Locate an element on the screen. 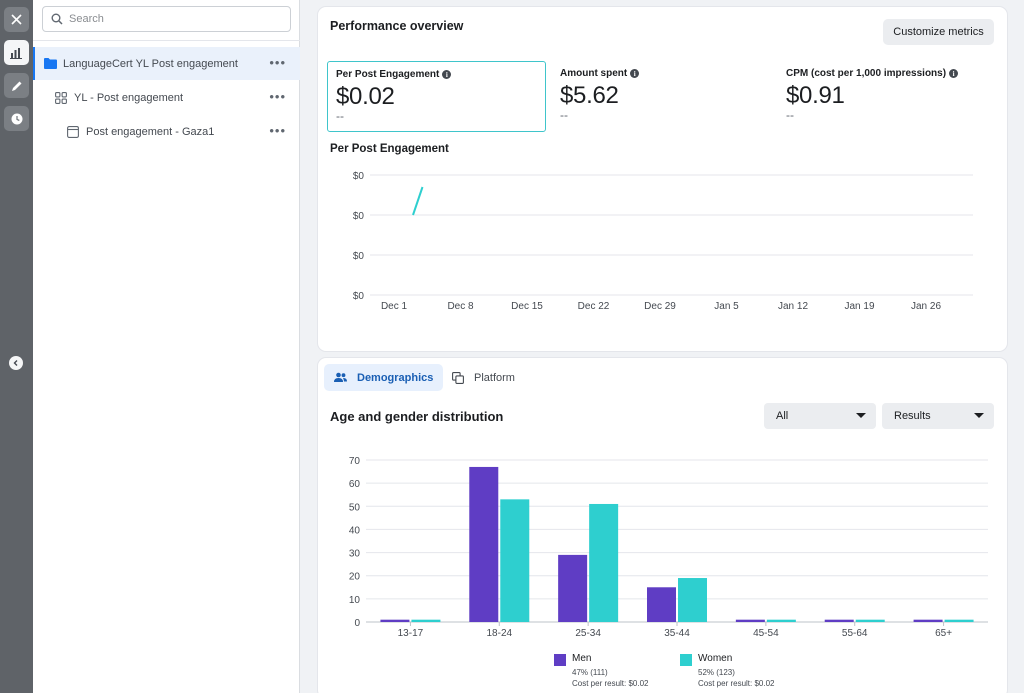  dropdown-value: All is located at coordinates (782, 416).